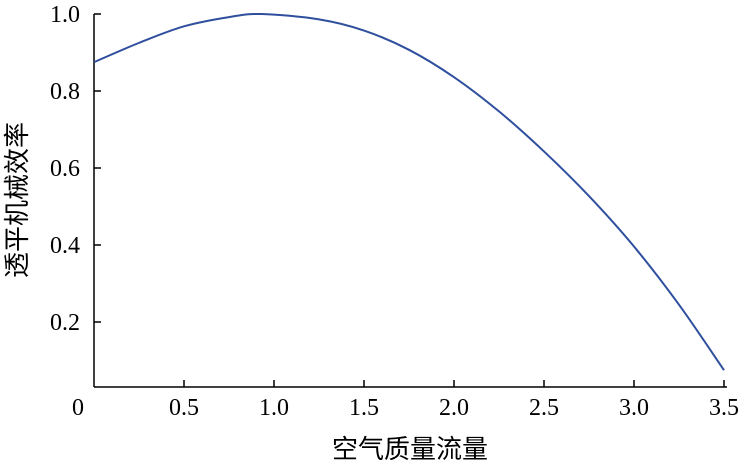 Image resolution: width=744 pixels, height=466 pixels. Describe the element at coordinates (544, 408) in the screenshot. I see `x-tick-label: 2.5` at that location.